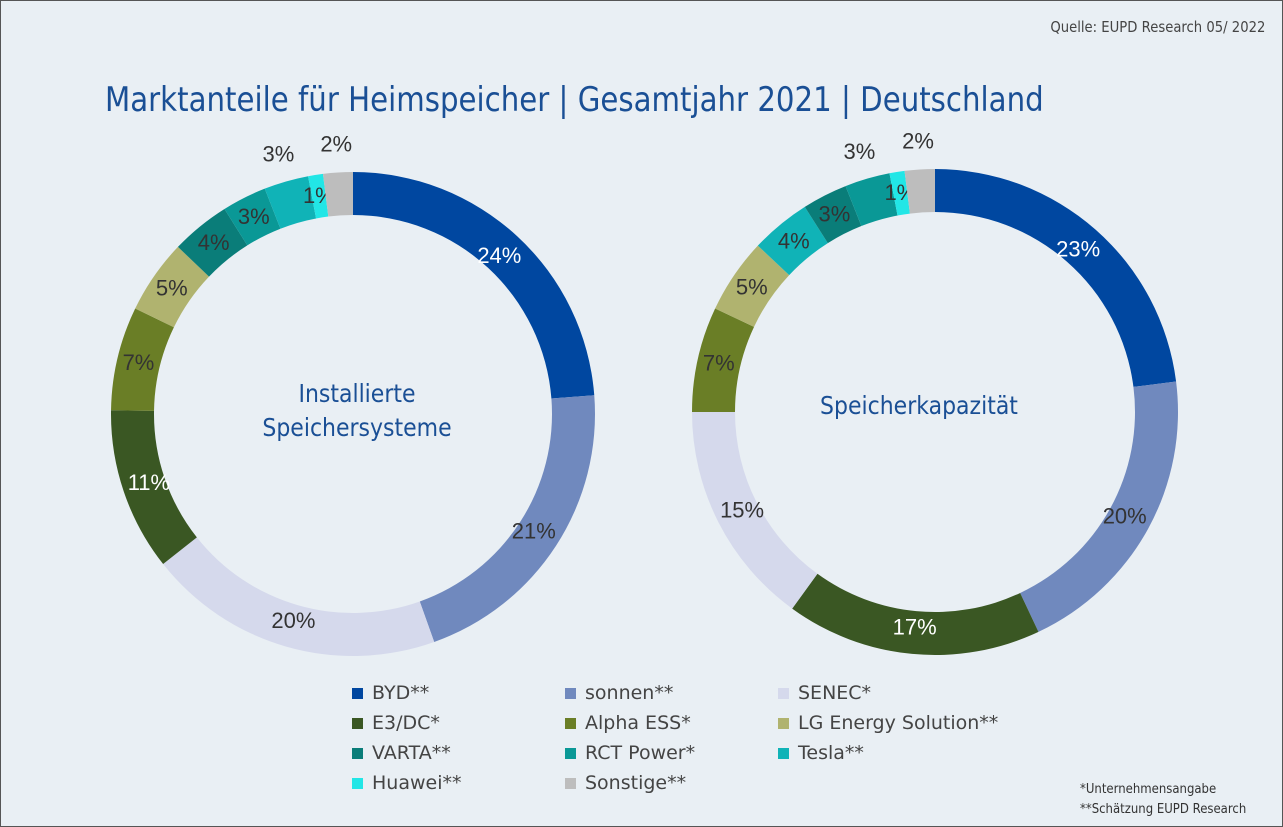 The image size is (1283, 827). What do you see at coordinates (742, 509) in the screenshot?
I see `data-label: 15%` at bounding box center [742, 509].